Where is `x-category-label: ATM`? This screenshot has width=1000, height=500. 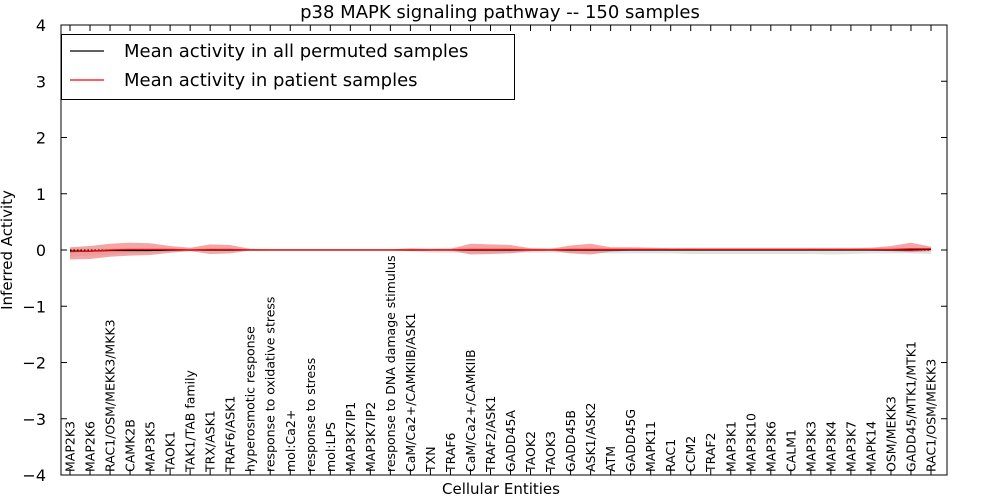
x-category-label: ATM is located at coordinates (610, 459).